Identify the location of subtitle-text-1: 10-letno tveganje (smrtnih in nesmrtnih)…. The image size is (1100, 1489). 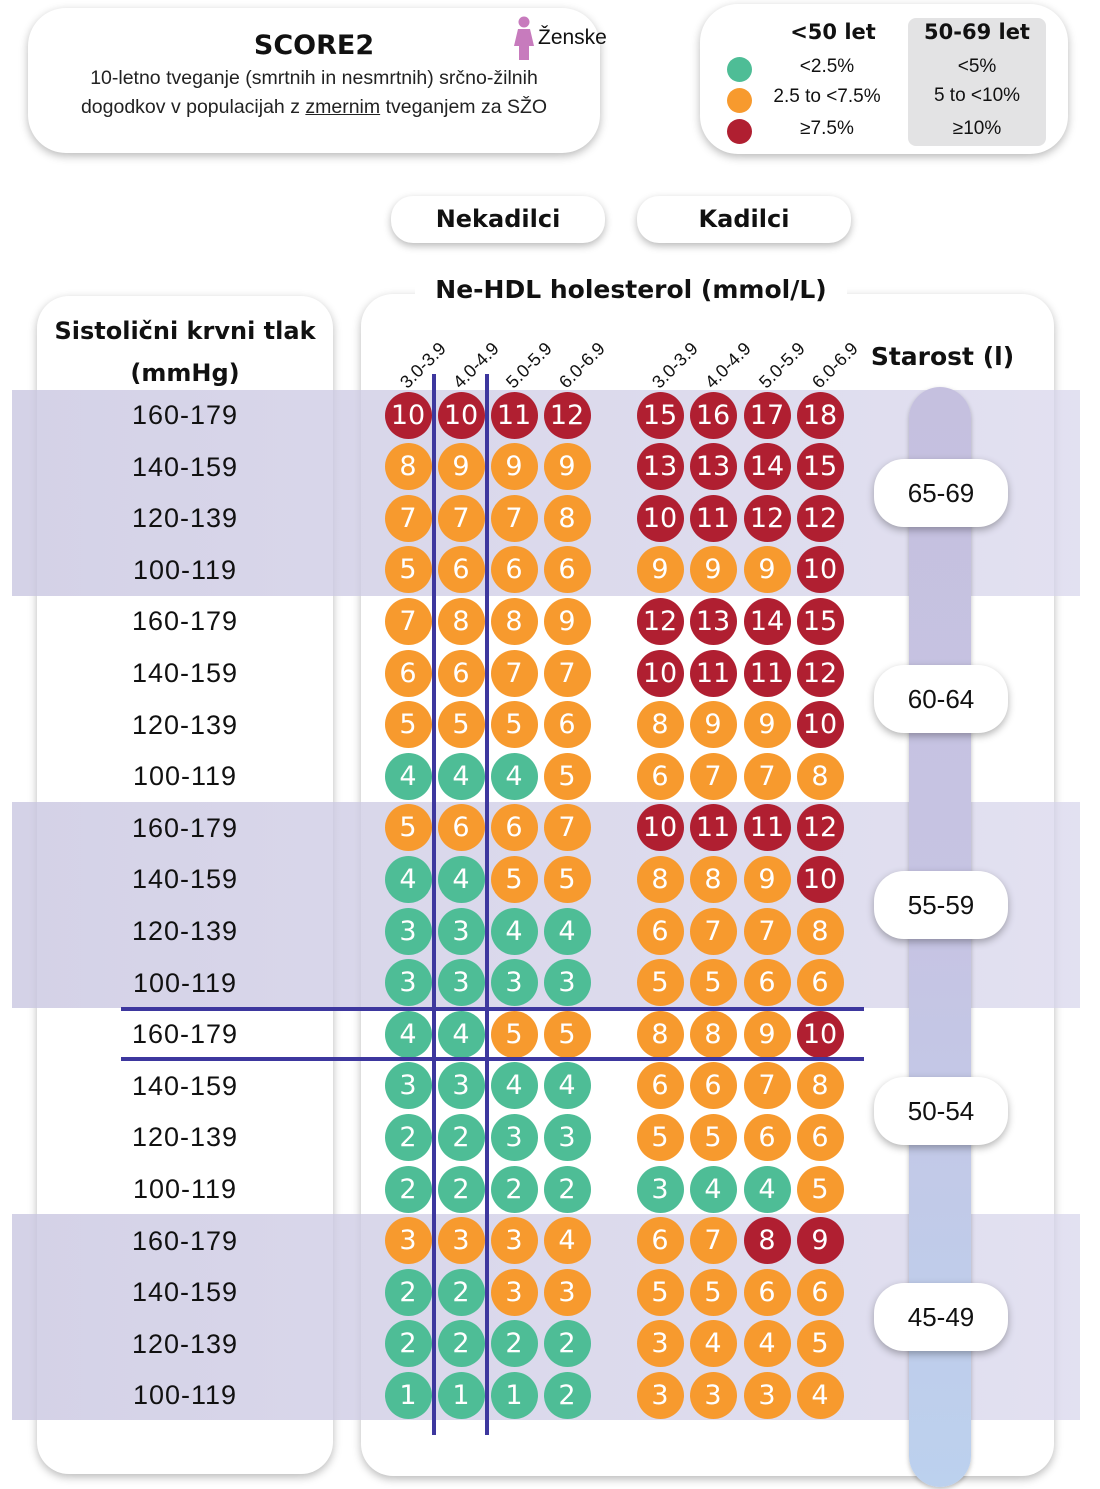
(309, 92).